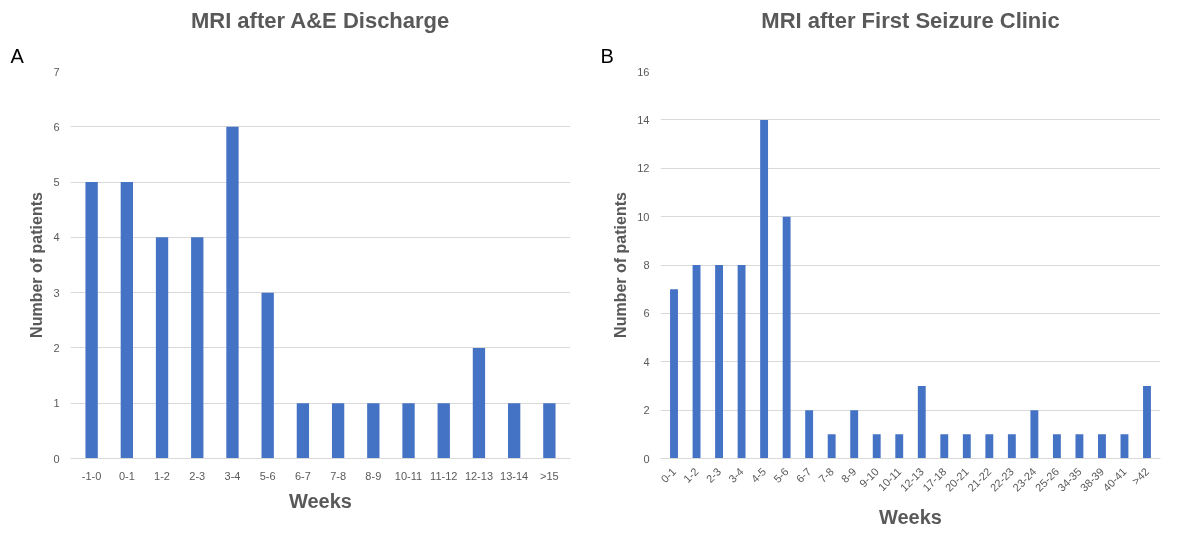 This screenshot has height=536, width=1184. What do you see at coordinates (91, 475) in the screenshot?
I see `x-tick-label: -1-0` at bounding box center [91, 475].